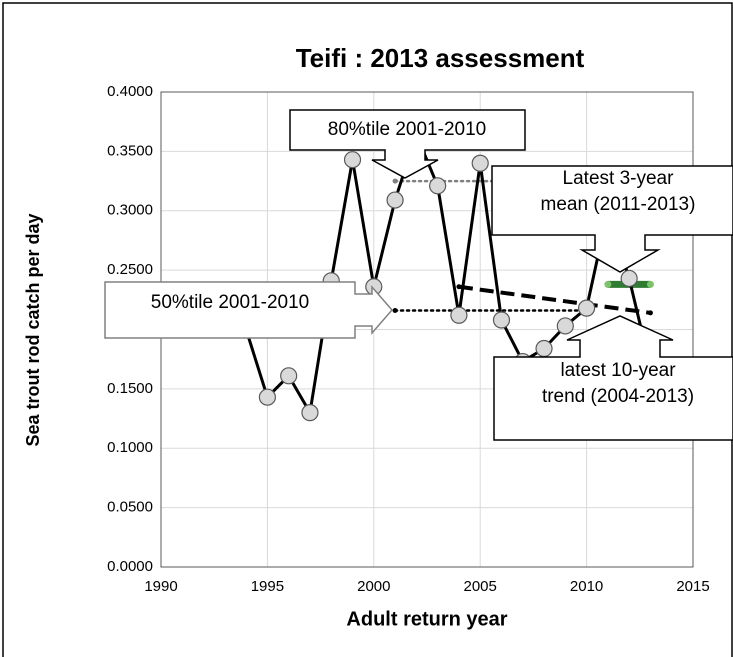 The width and height of the screenshot is (733, 657). I want to click on x-tick-label: 2015, so click(692, 586).